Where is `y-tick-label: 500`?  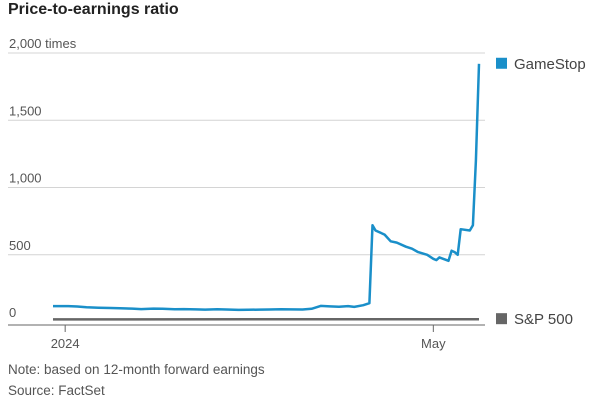 y-tick-label: 500 is located at coordinates (20, 245).